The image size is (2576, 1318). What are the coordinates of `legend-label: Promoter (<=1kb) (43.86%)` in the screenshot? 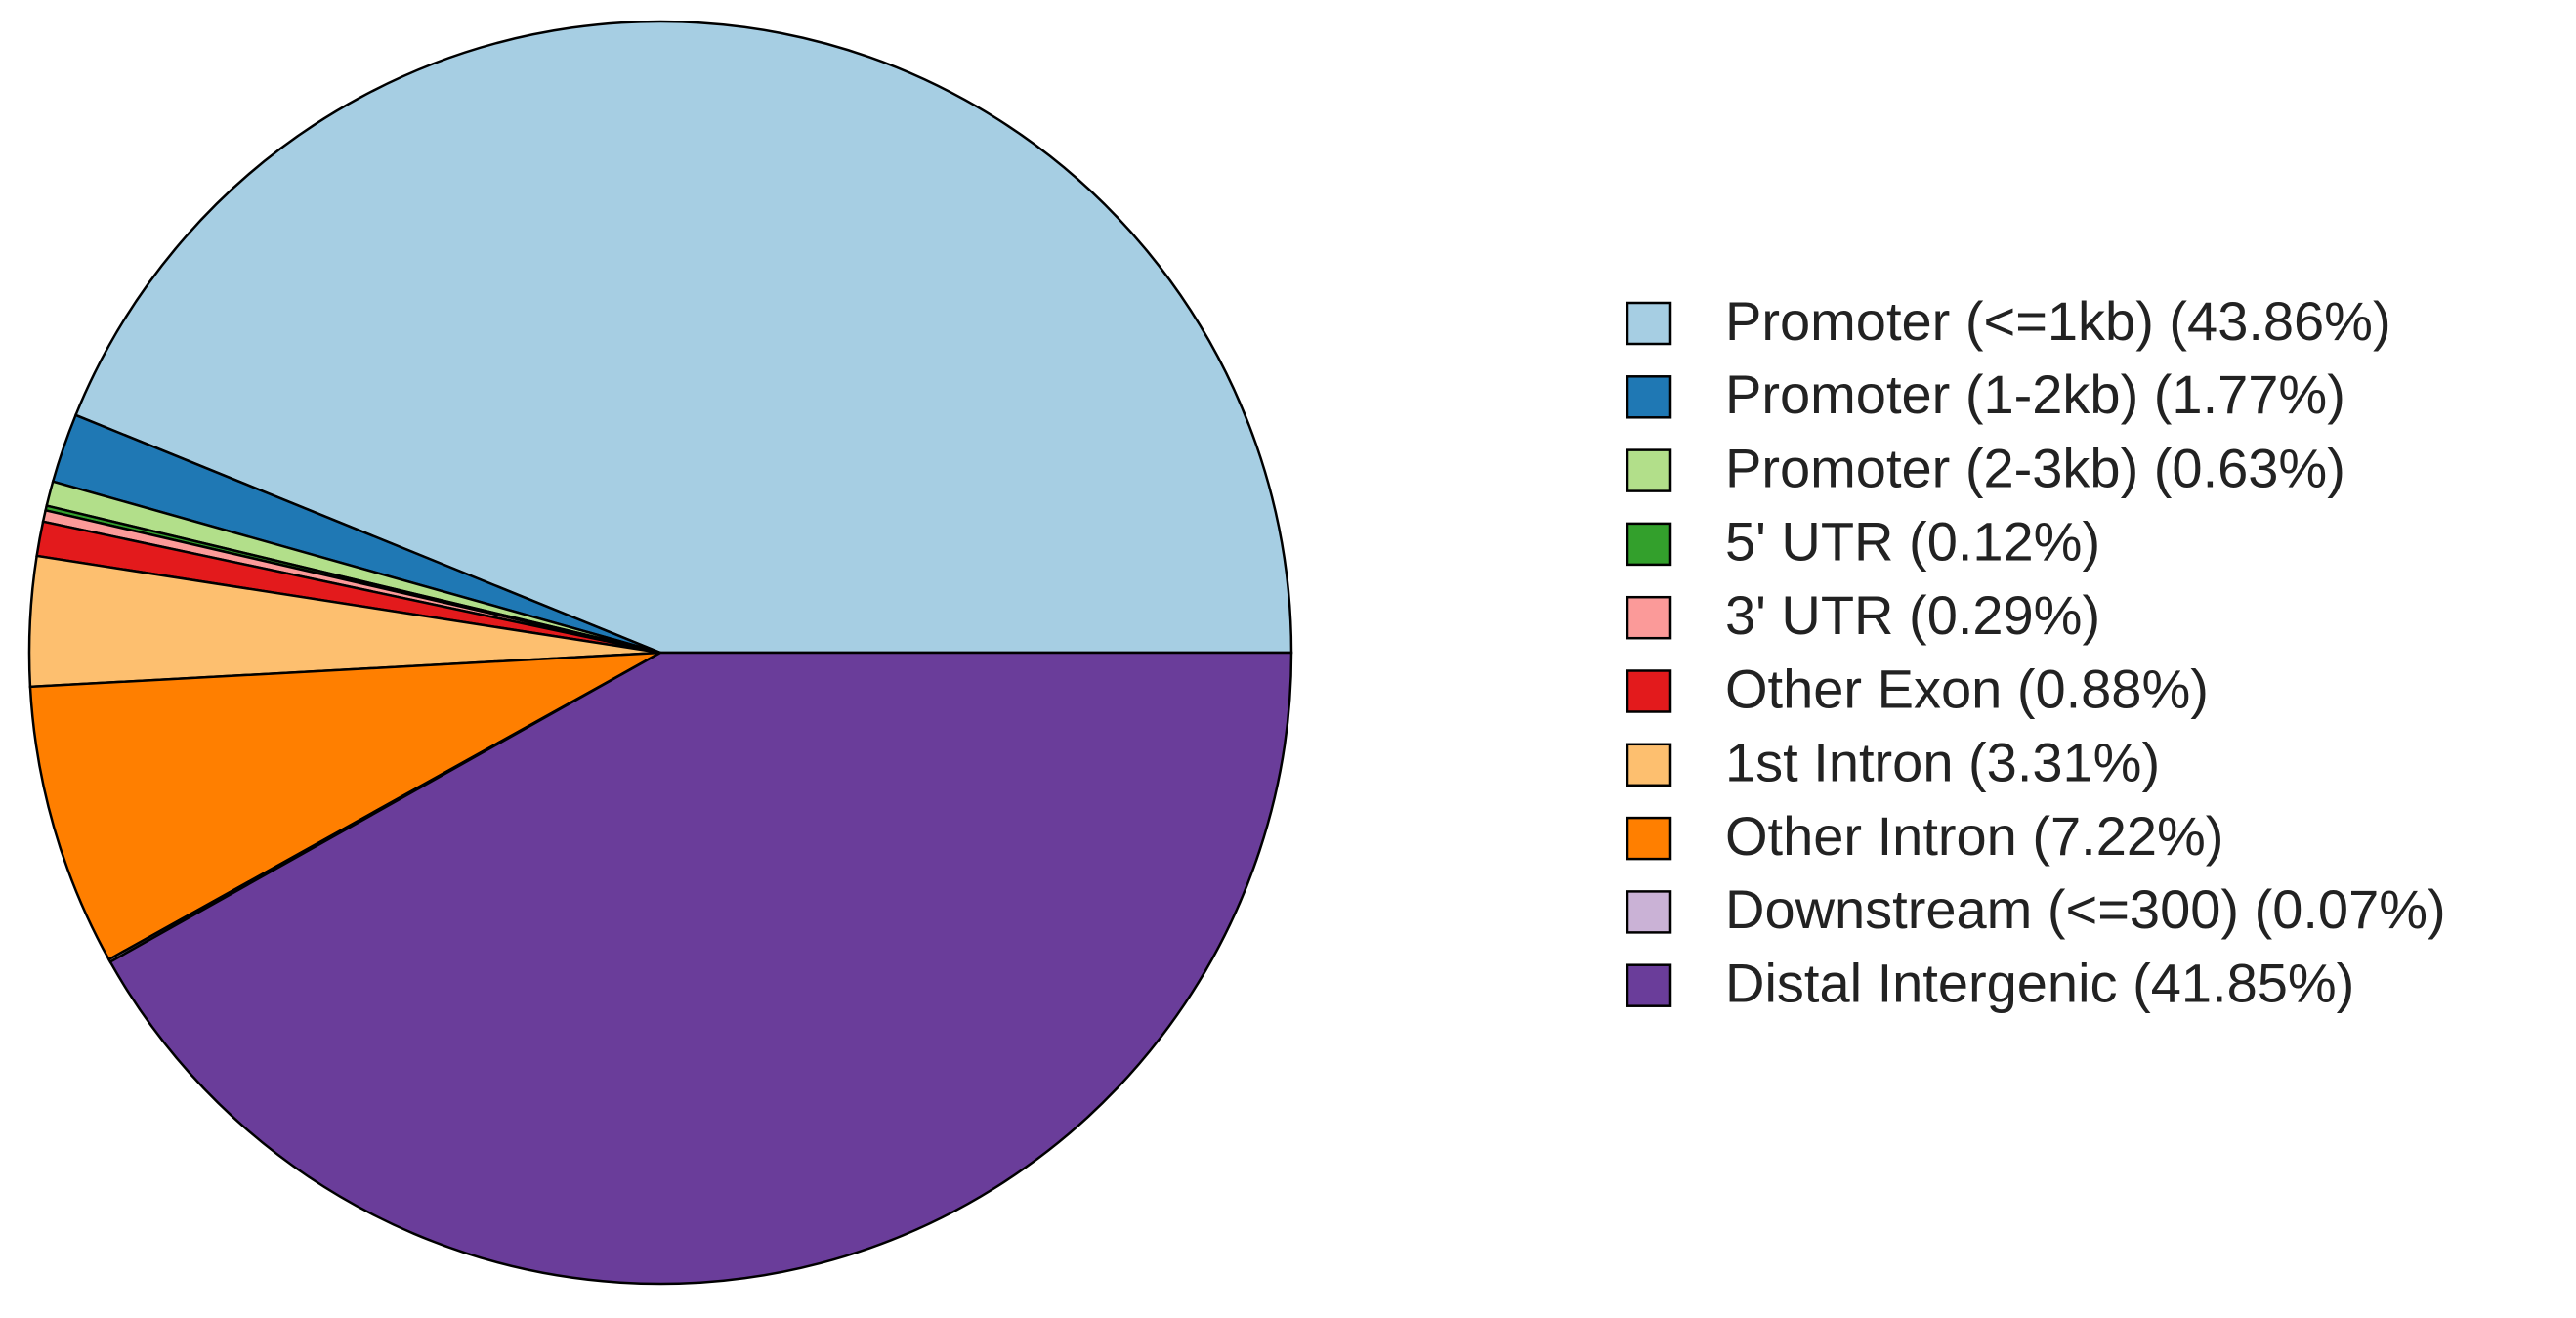 It's located at (2058, 321).